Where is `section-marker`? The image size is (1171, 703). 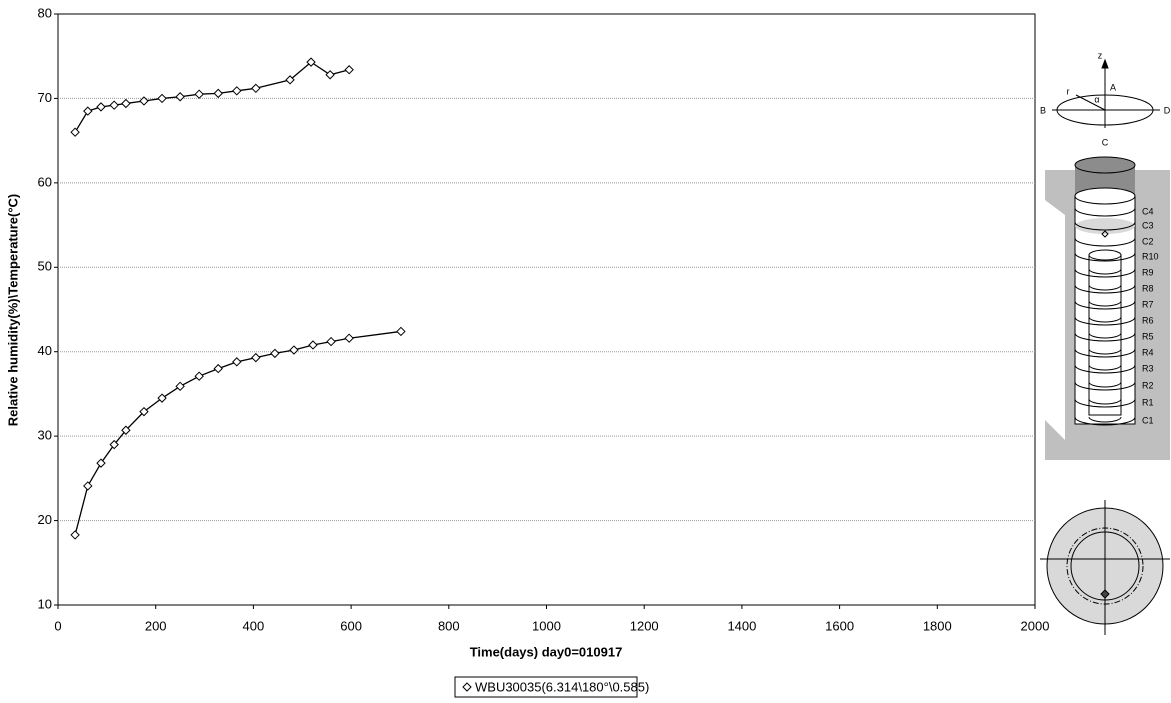
section-marker is located at coordinates (1105, 594).